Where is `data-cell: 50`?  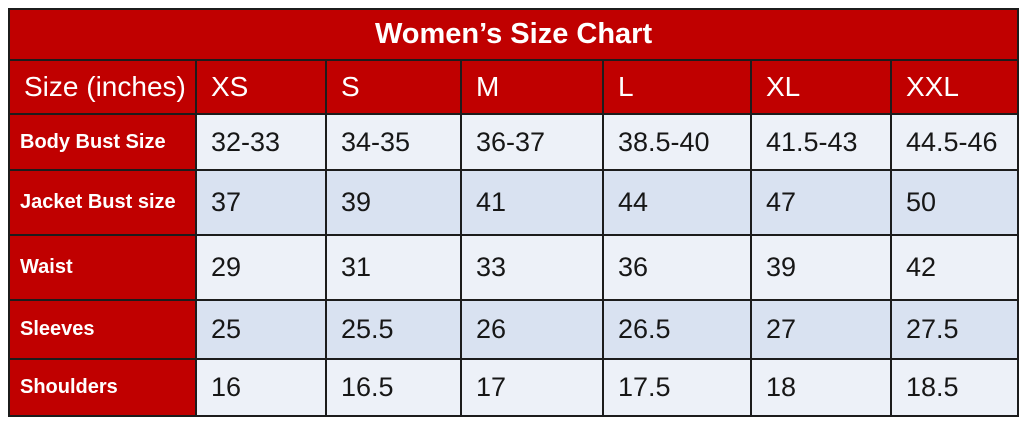
data-cell: 50 is located at coordinates (954, 202).